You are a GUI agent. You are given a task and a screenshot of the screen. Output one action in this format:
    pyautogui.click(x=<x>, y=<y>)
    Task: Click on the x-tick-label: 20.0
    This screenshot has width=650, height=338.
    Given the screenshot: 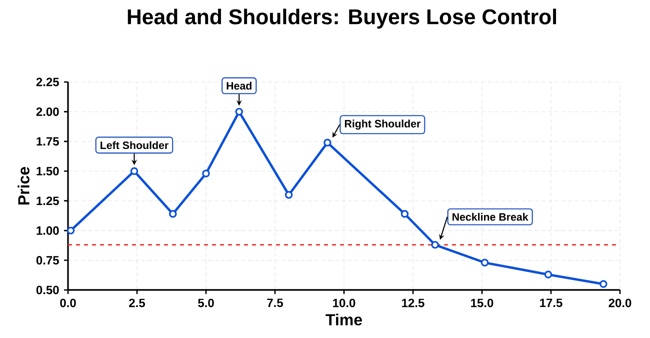 What is the action you would take?
    pyautogui.click(x=620, y=303)
    